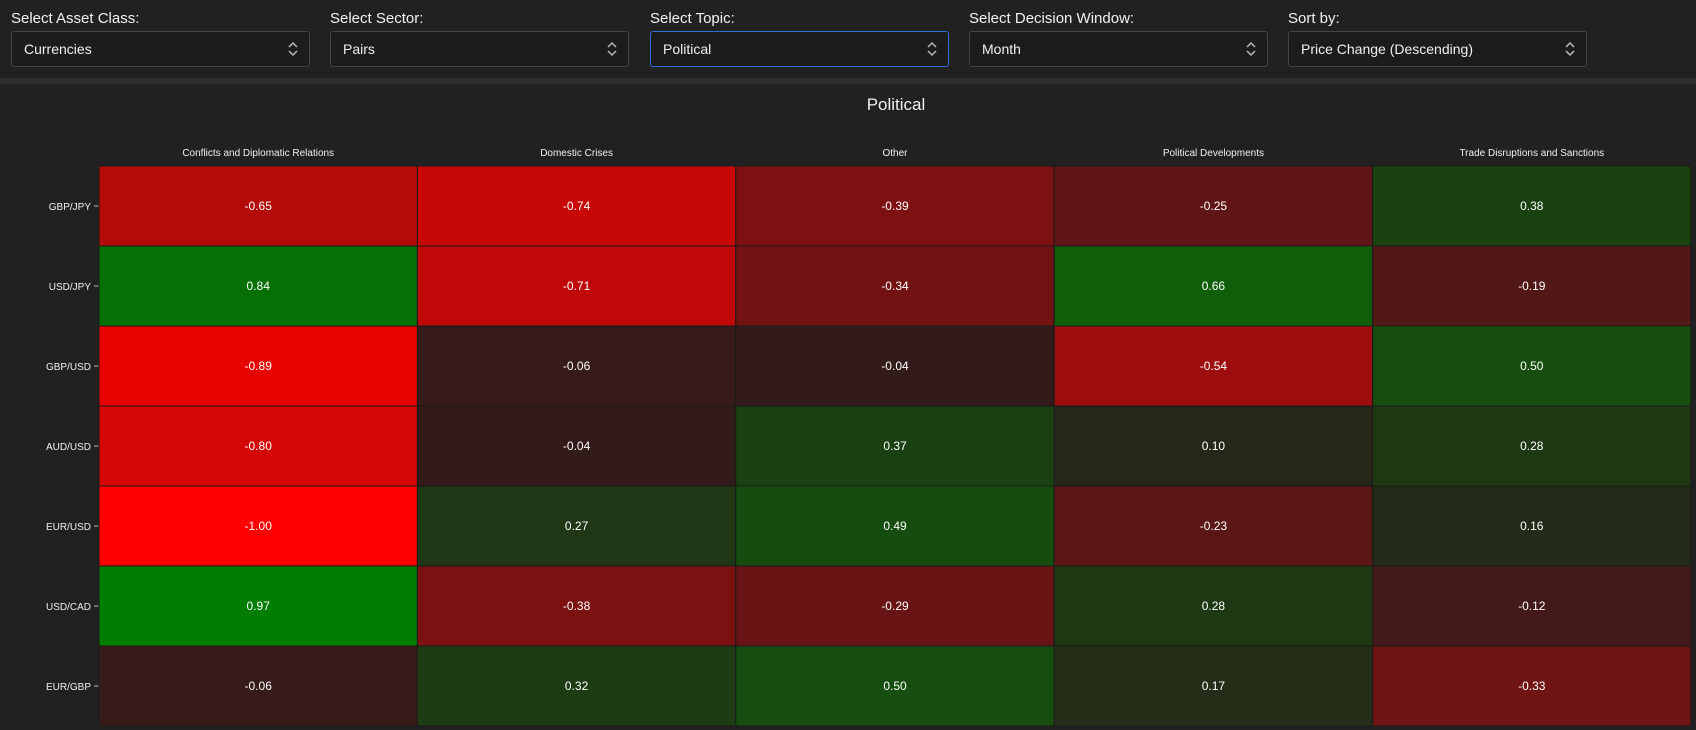 The height and width of the screenshot is (730, 1696). I want to click on cell-value-label: 0.17, so click(1214, 686).